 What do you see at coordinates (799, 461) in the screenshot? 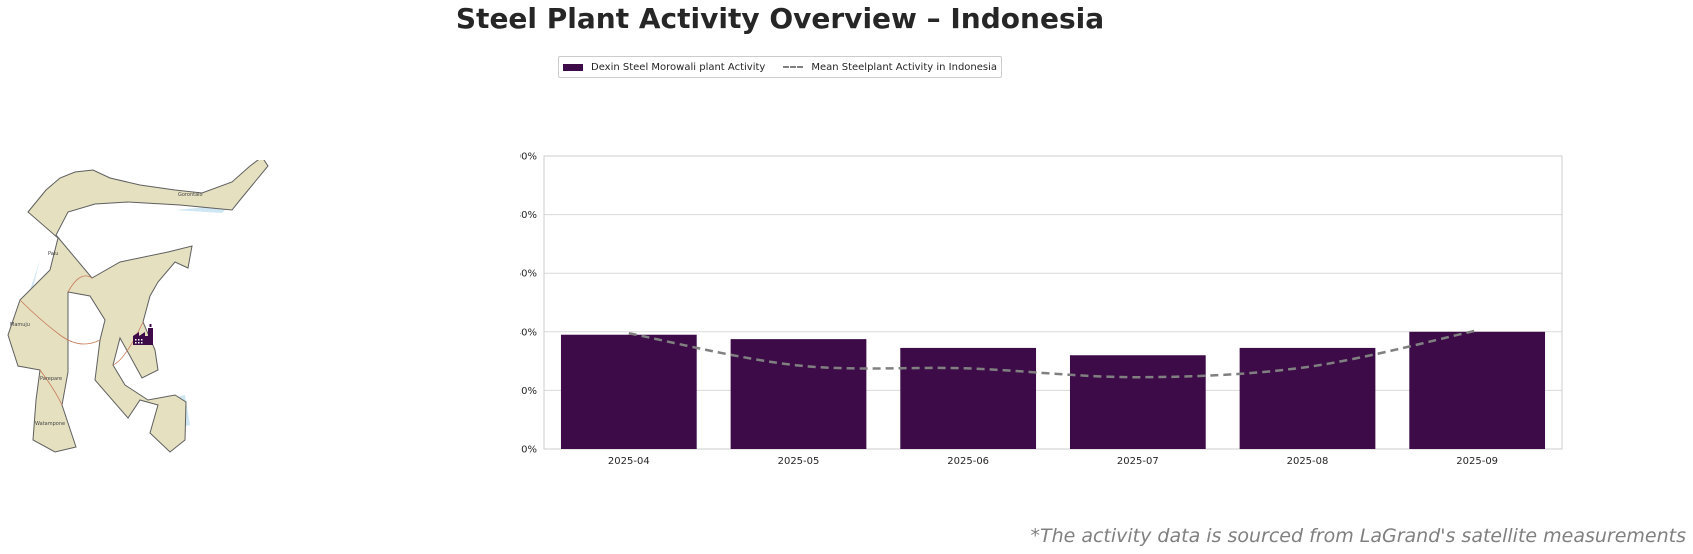
I see `x-tick-label: 2025-05` at bounding box center [799, 461].